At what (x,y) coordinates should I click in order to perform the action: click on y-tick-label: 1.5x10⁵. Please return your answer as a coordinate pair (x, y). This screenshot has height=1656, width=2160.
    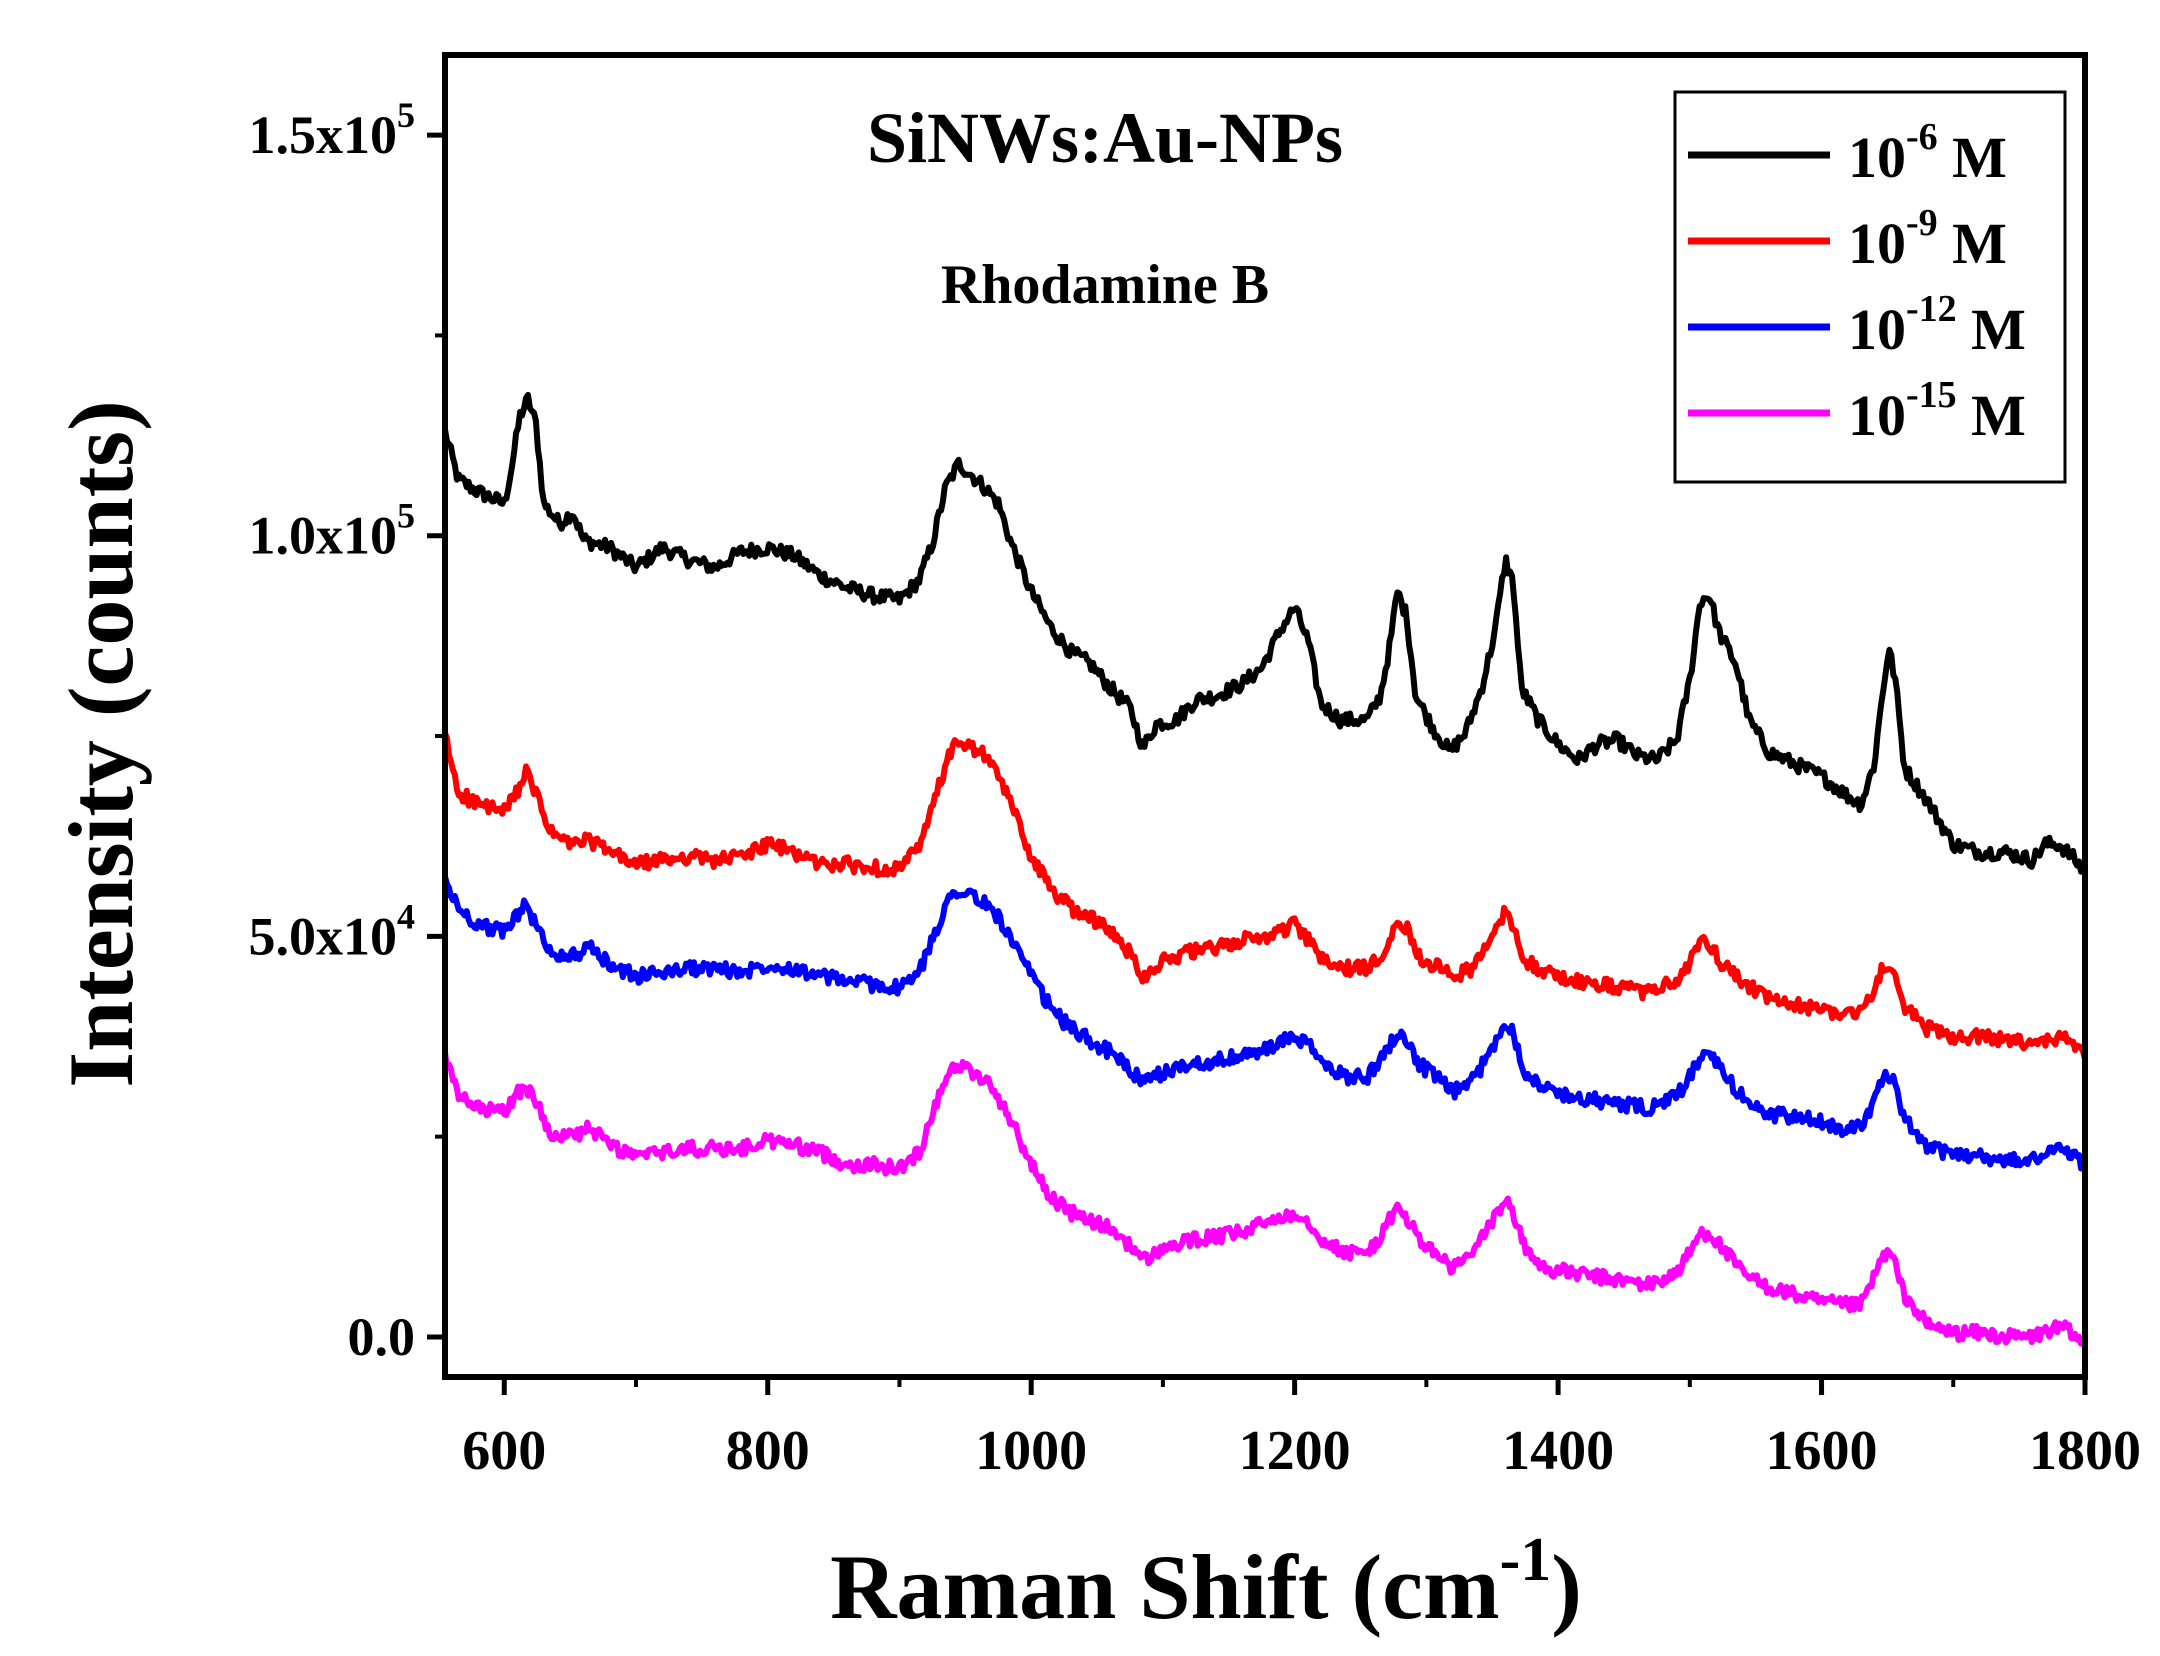
    Looking at the image, I should click on (332, 130).